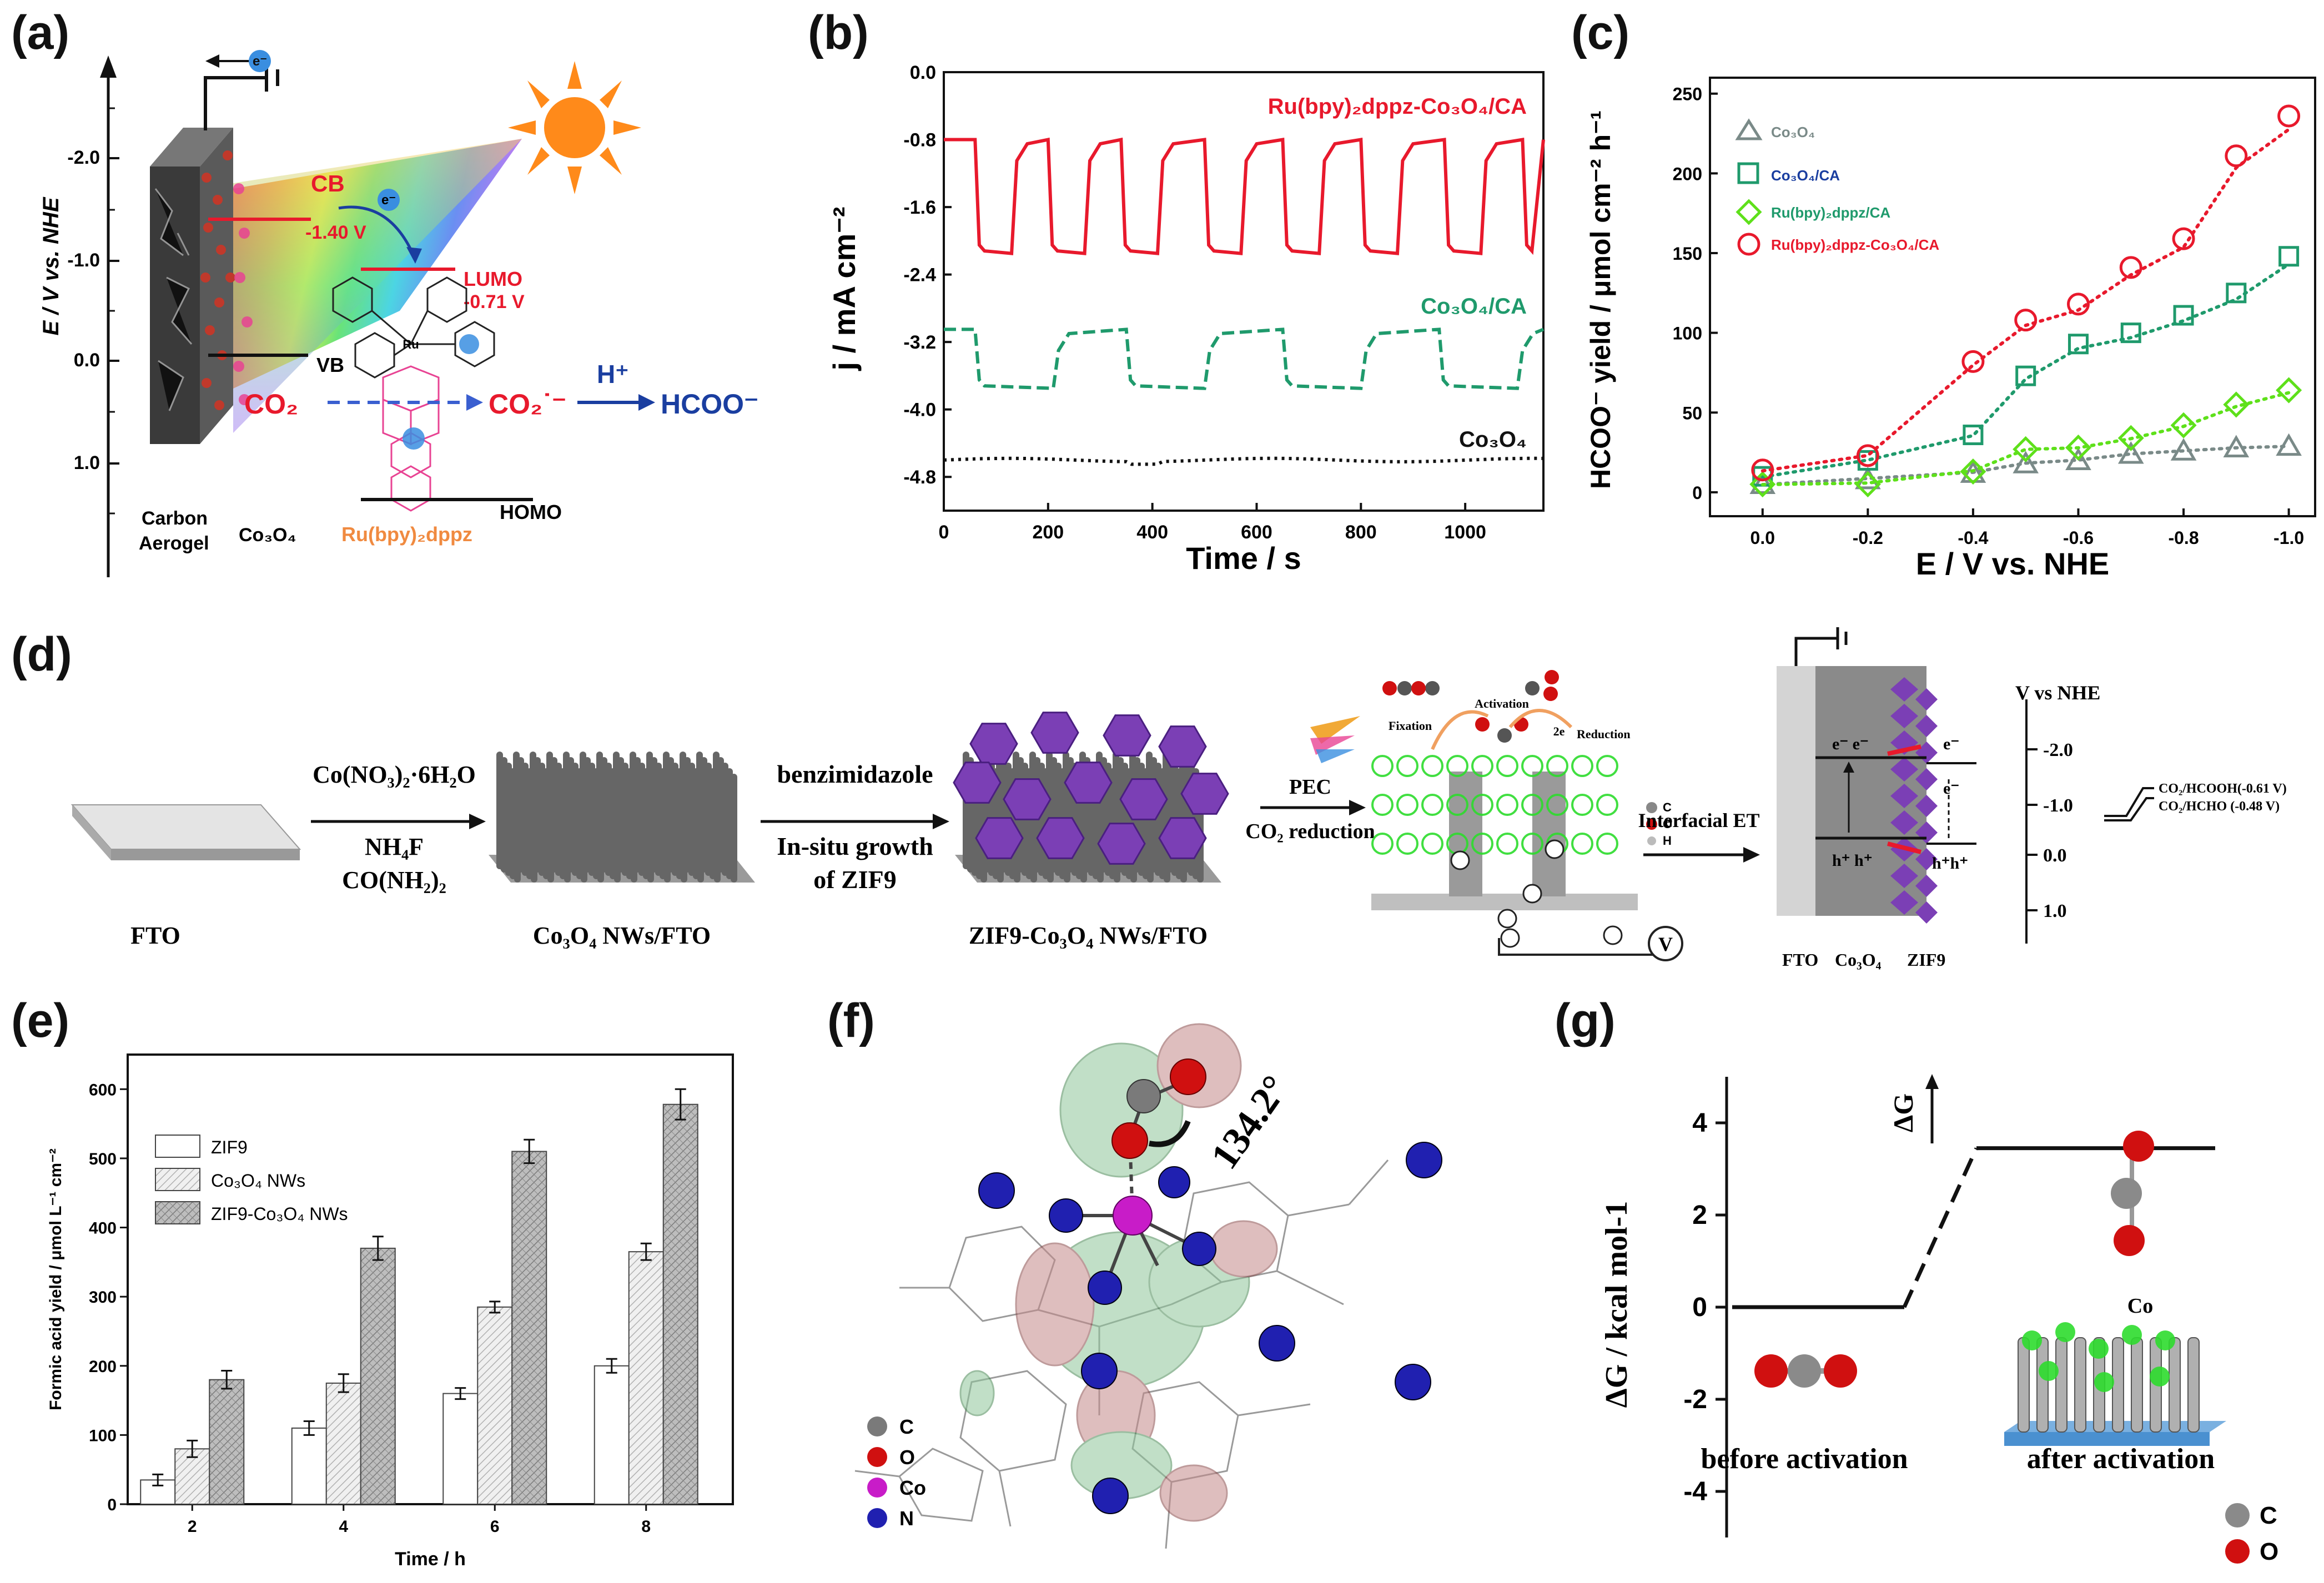  I want to click on panel-a-diagram: -2.0 -1.0 0.0 1.0 E / V vs. NHE e⁻, so click(398, 313).